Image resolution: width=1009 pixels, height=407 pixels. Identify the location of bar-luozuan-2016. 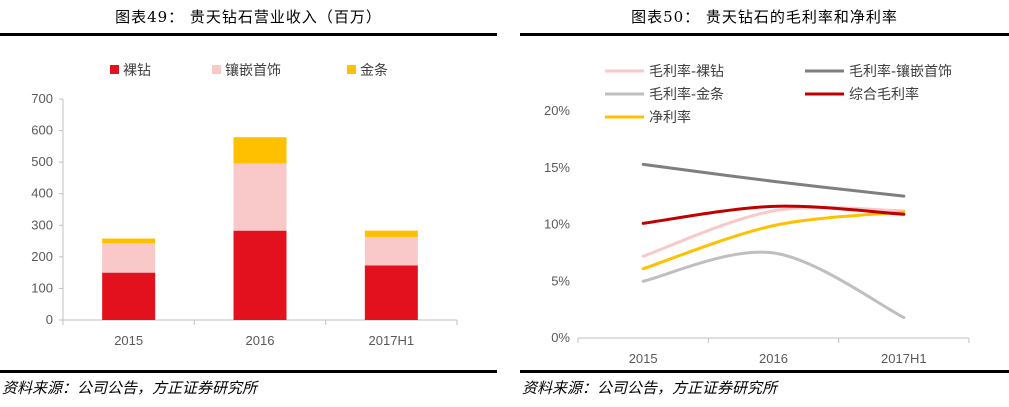
(260, 275).